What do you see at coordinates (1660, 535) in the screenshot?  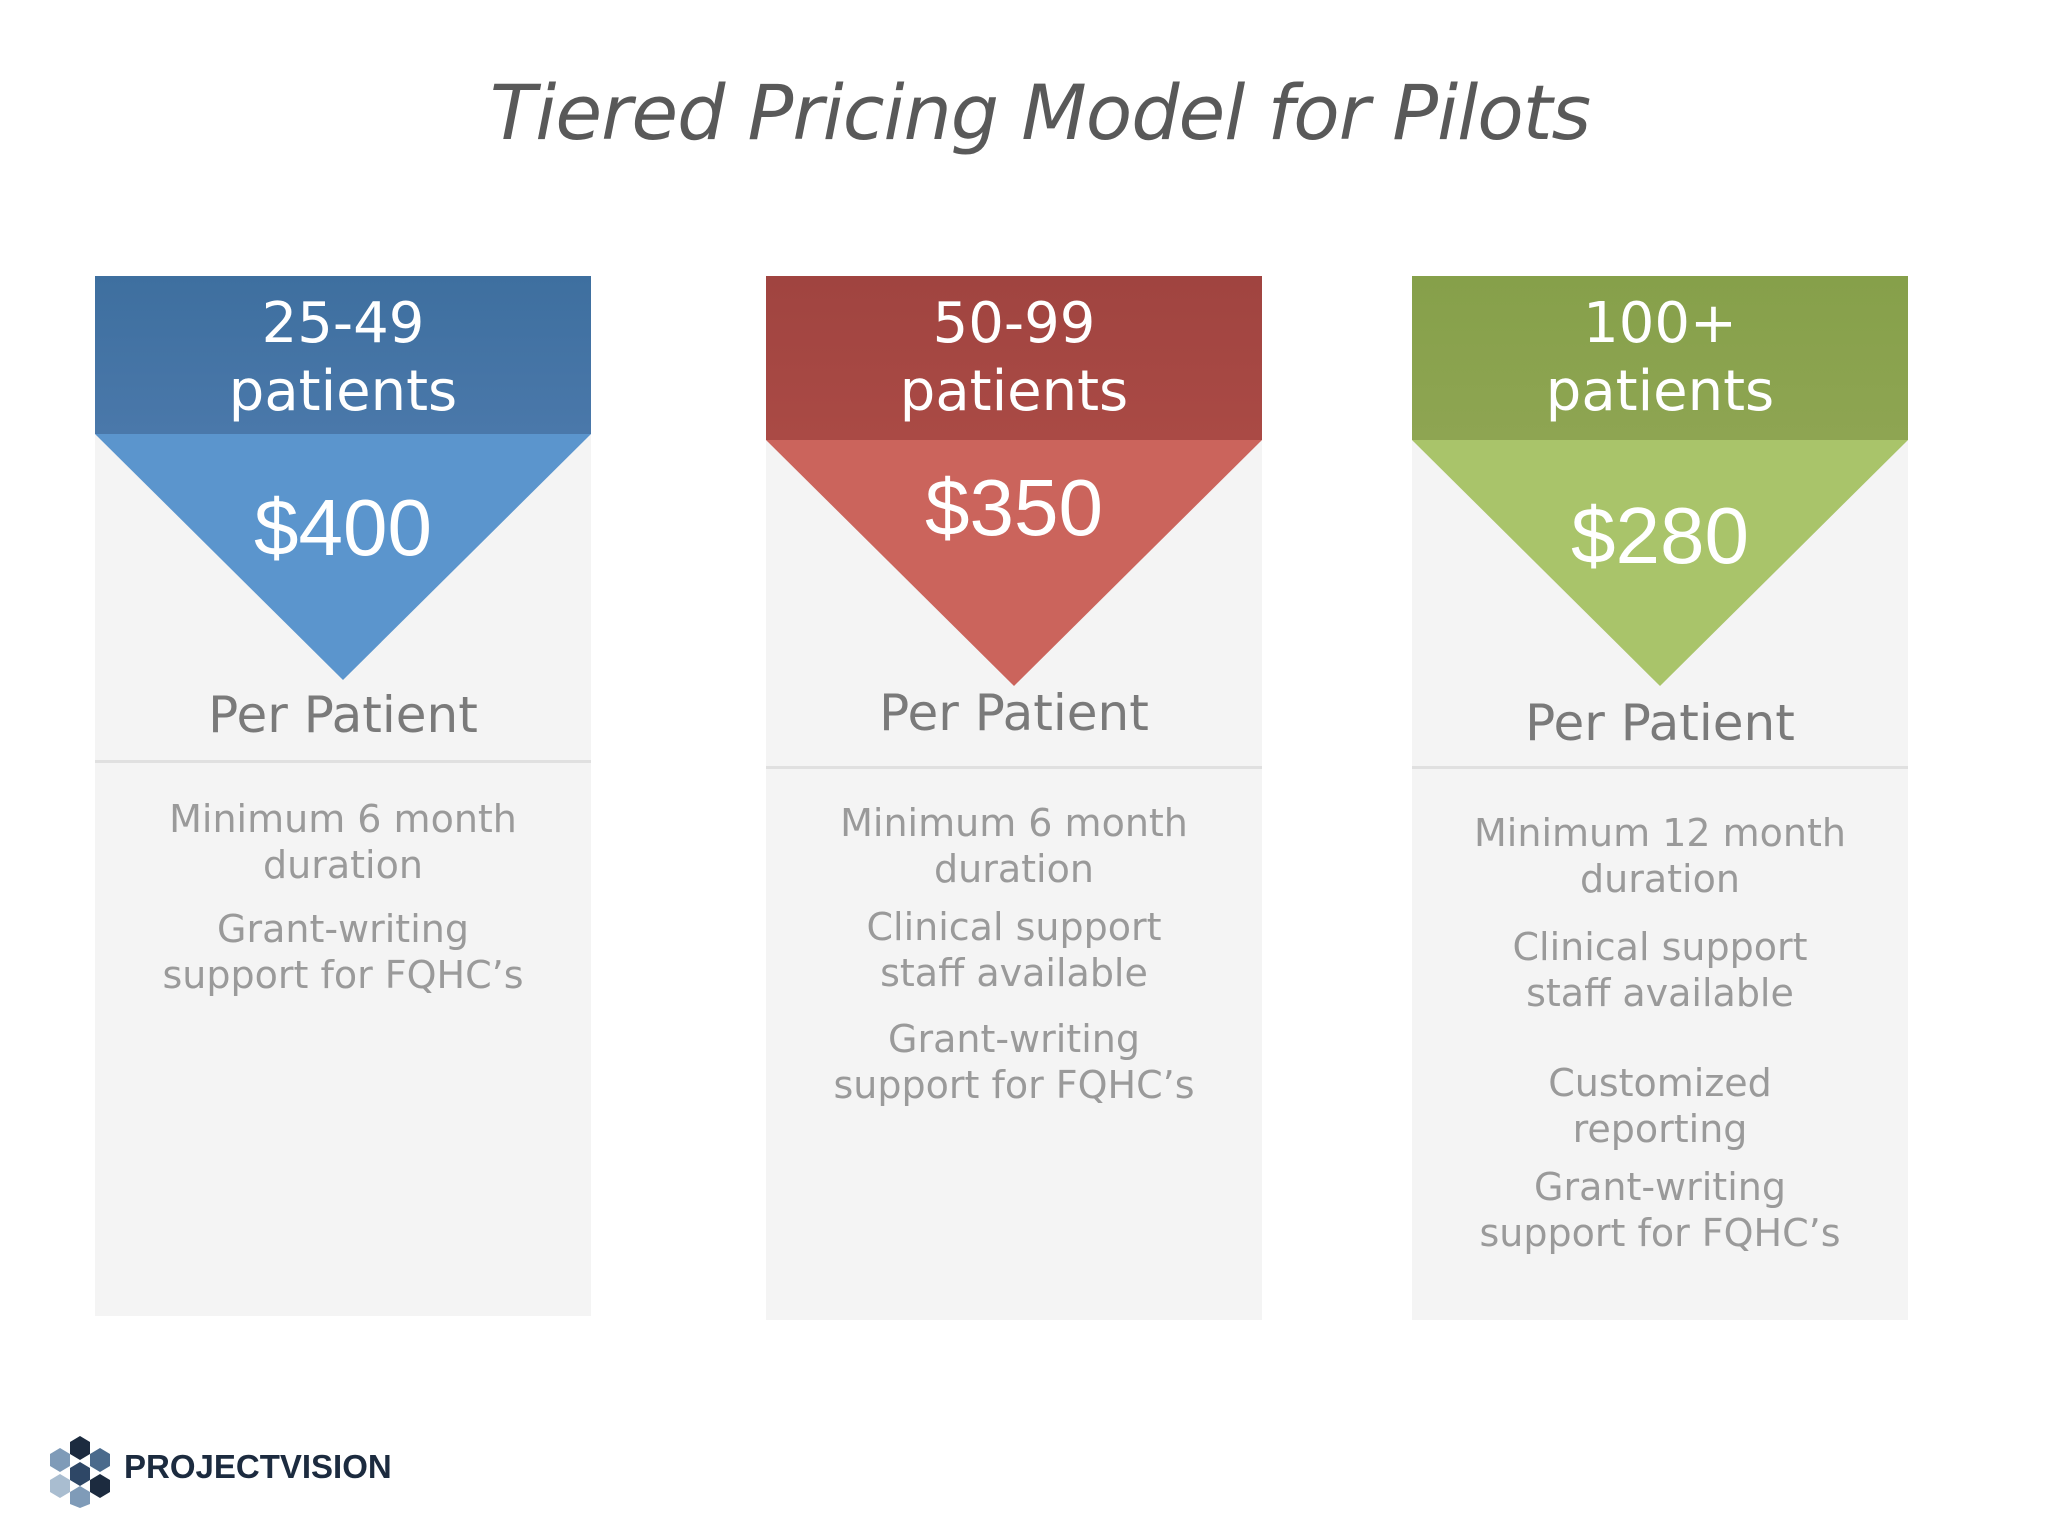 I see `tier-price: $280` at bounding box center [1660, 535].